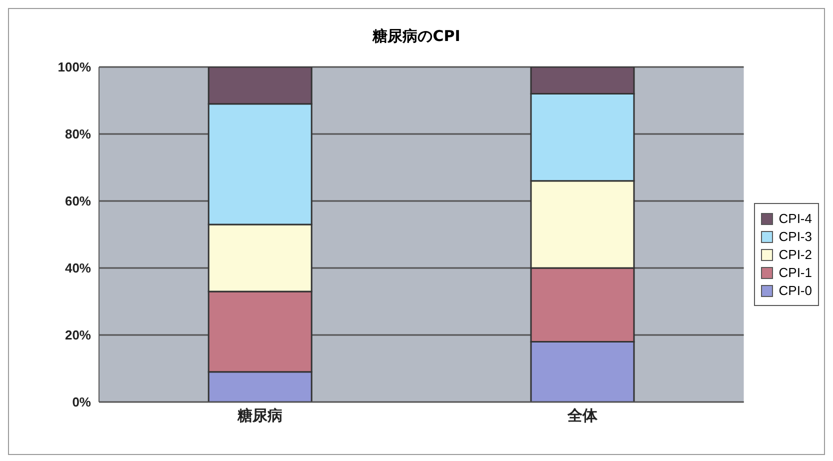  I want to click on y-tick-label: 80%, so click(78, 134).